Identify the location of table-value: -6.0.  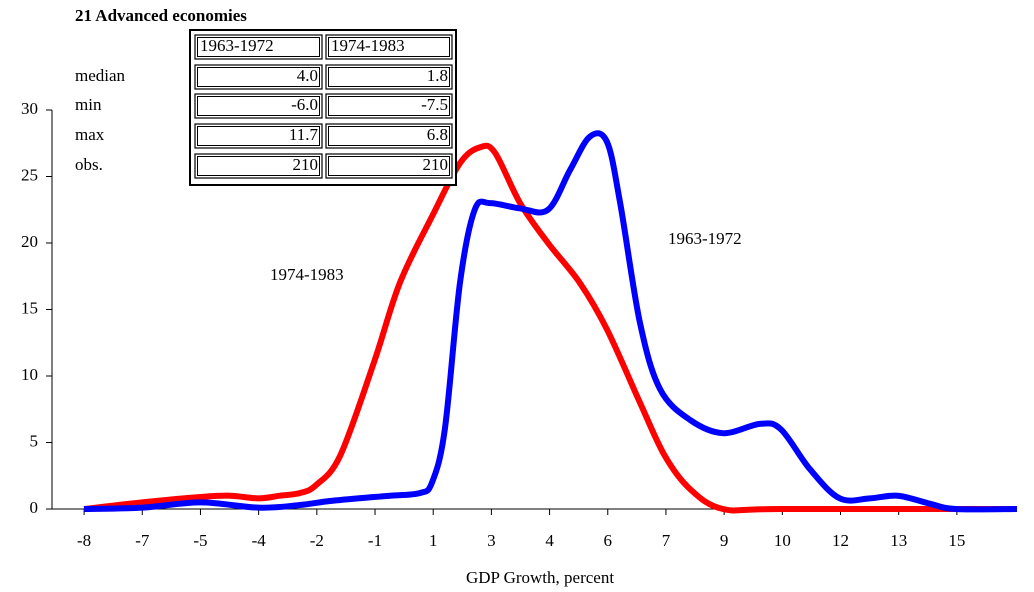
(304, 104).